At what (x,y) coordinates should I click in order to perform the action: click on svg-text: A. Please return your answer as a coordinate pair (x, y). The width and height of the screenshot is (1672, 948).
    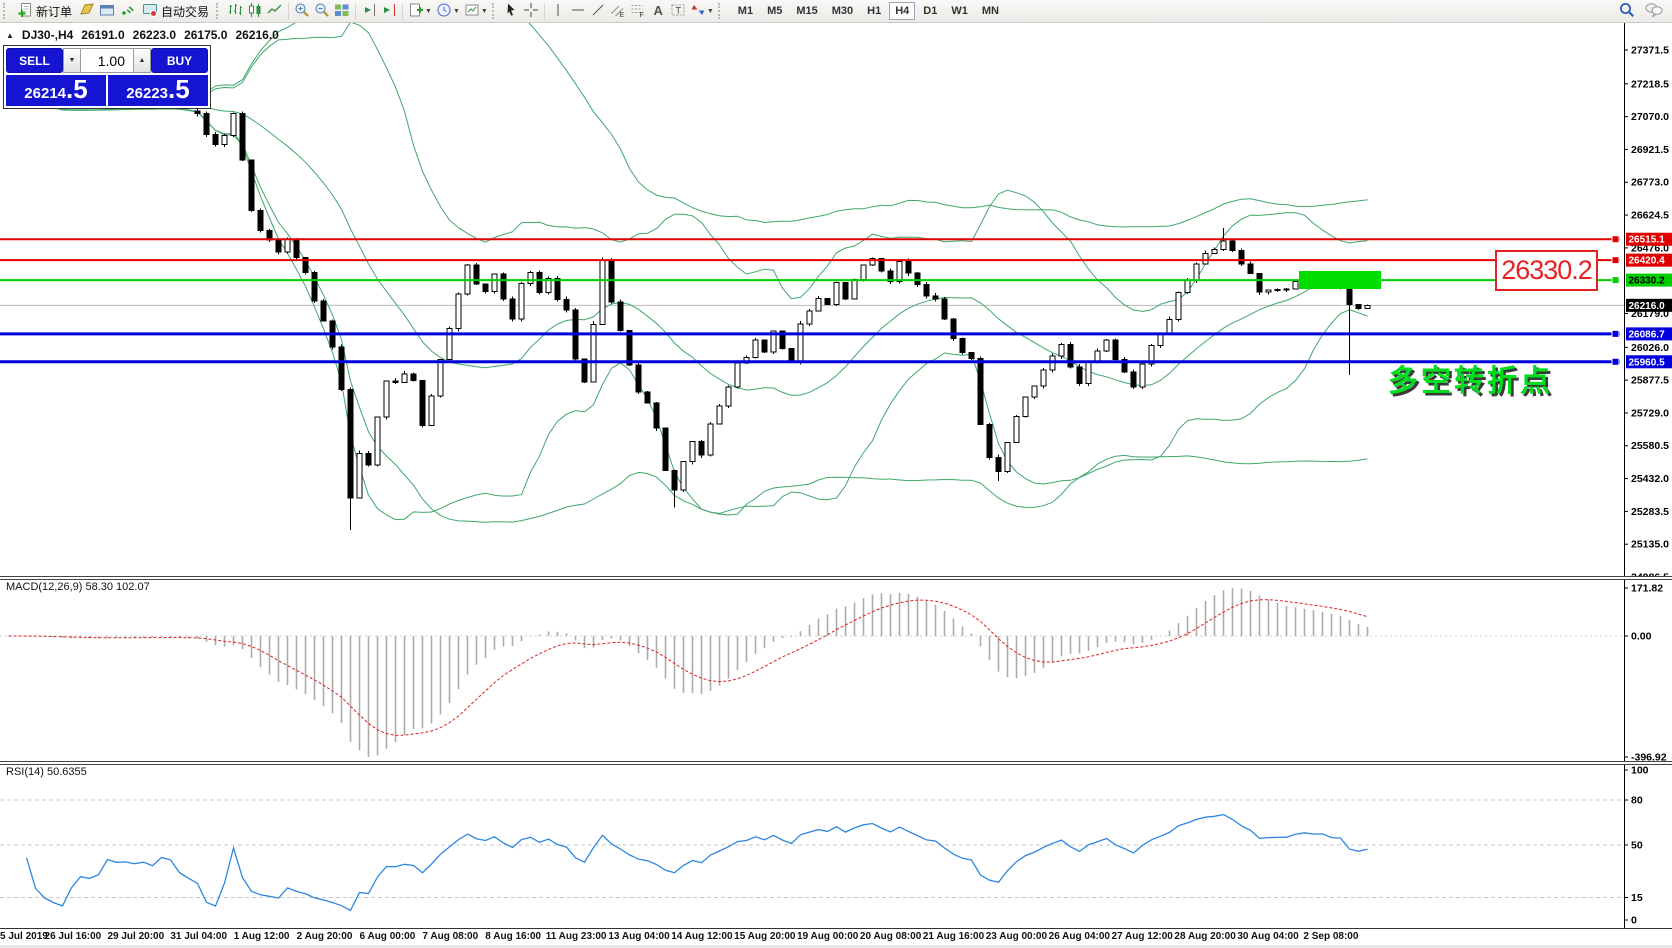
    Looking at the image, I should click on (658, 10).